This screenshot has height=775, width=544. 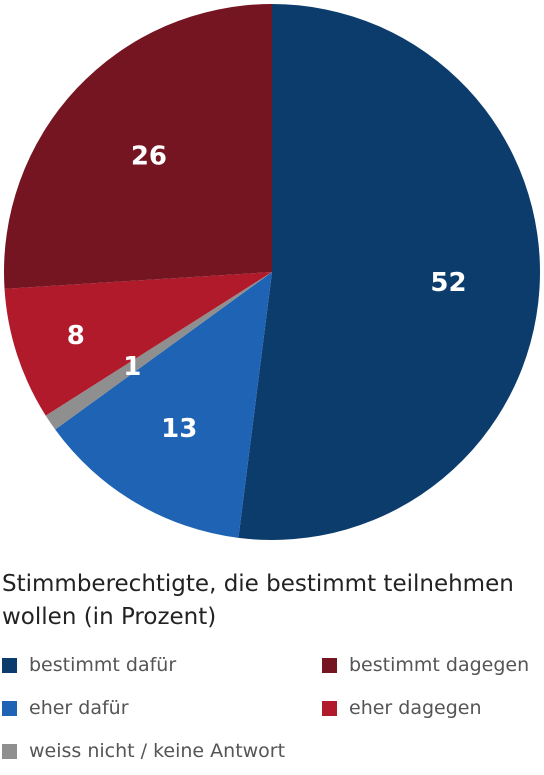 What do you see at coordinates (103, 665) in the screenshot?
I see `legend-label: bestimmt dafür` at bounding box center [103, 665].